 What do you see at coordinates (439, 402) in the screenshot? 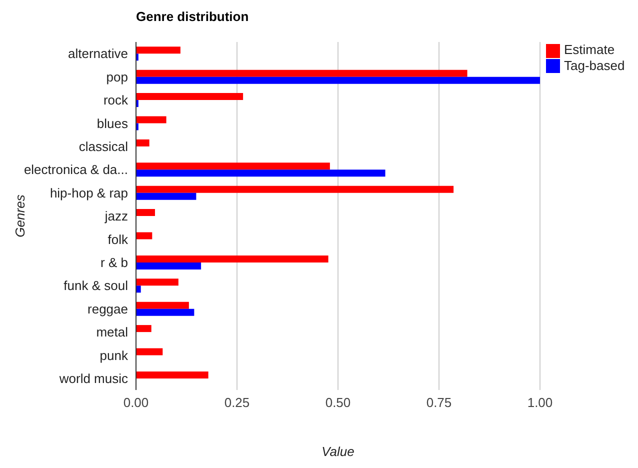
I see `x-tick-label: 0.75` at bounding box center [439, 402].